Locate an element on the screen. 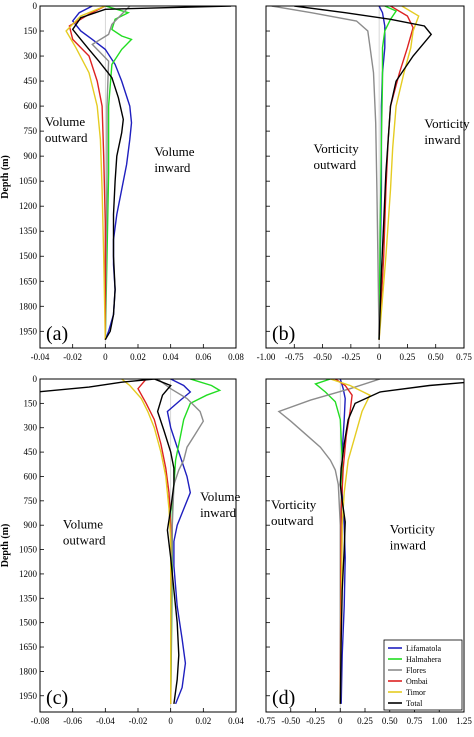 Image resolution: width=474 pixels, height=737 pixels. legend: Lifamatola Halmahera Flores Ombai Timor Total is located at coordinates (423, 675).